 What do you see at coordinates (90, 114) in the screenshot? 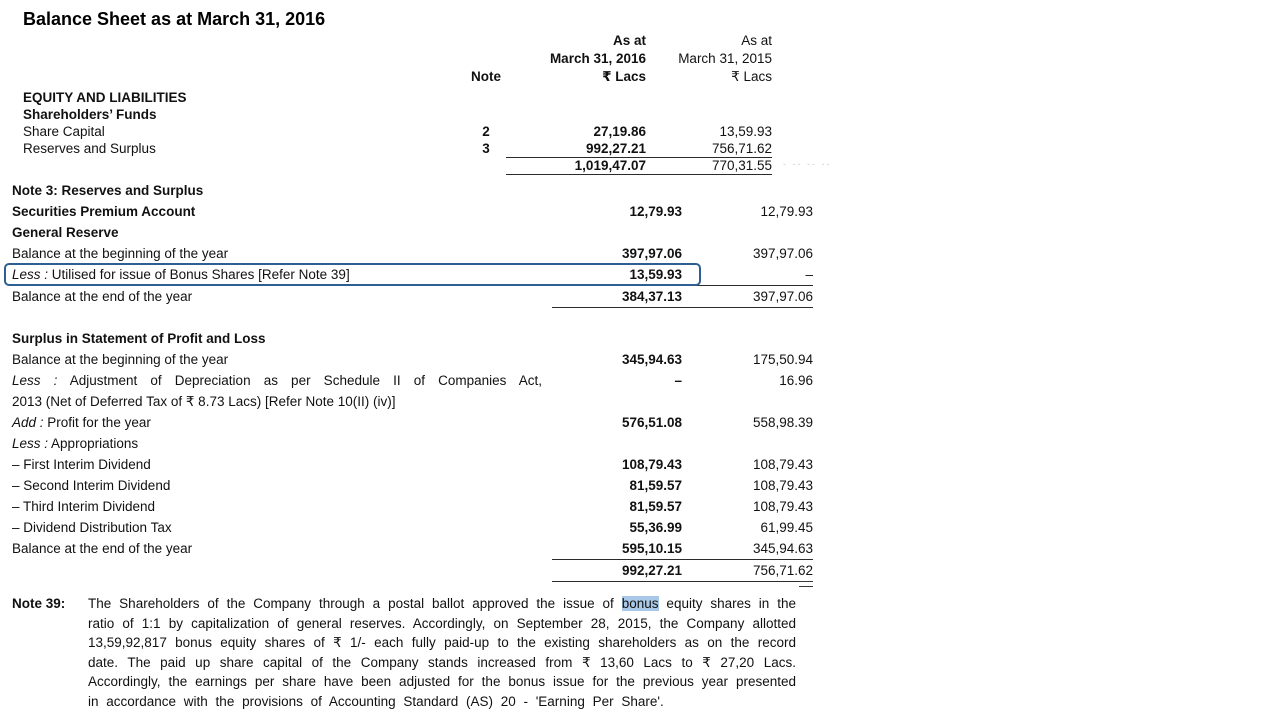
I see `row-label: Shareholders’ Funds` at bounding box center [90, 114].